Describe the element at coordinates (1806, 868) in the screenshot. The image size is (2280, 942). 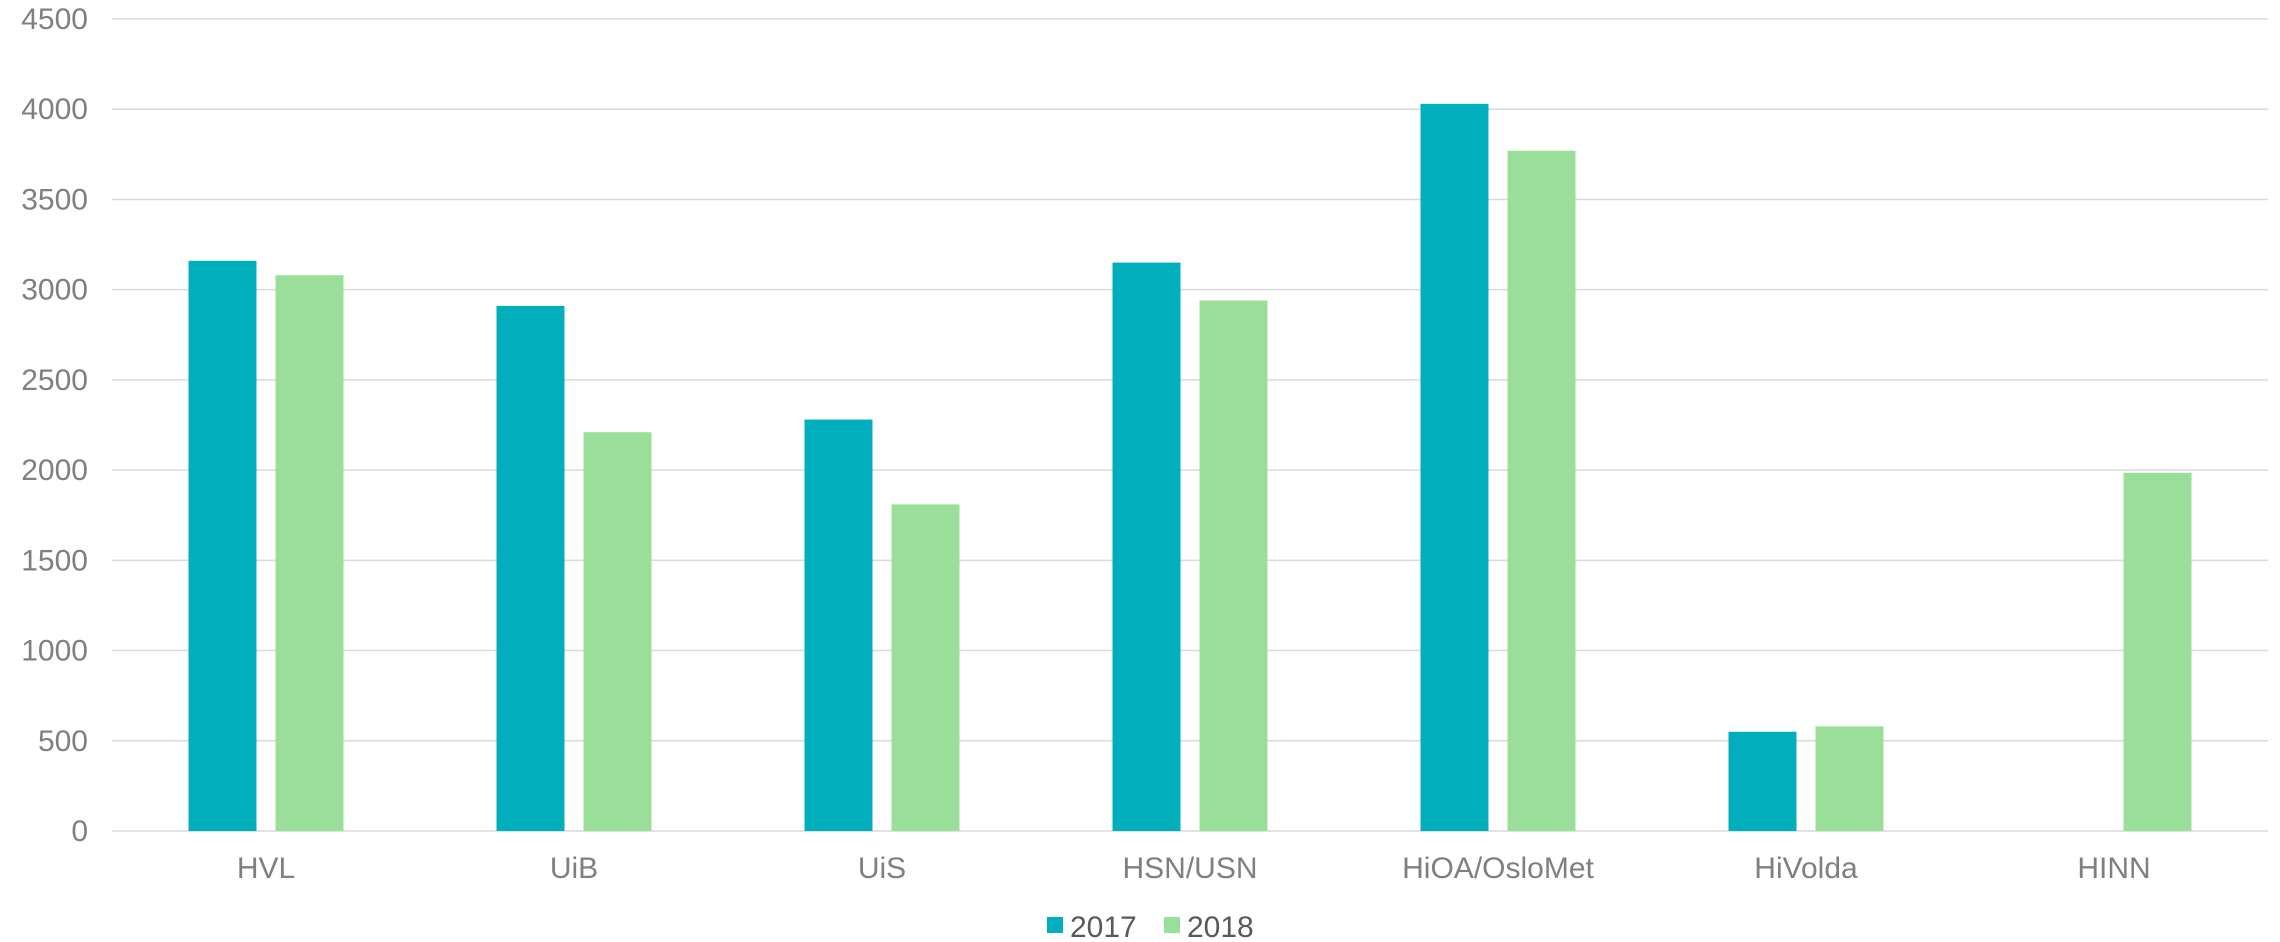
I see `x-tick-label: HiVolda` at that location.